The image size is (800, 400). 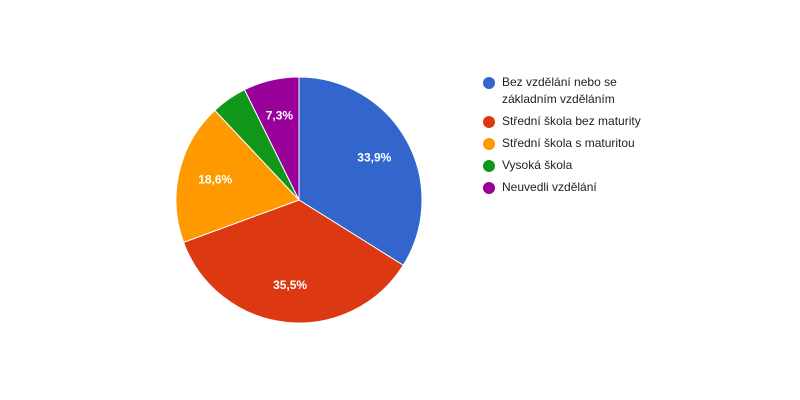 What do you see at coordinates (549, 187) in the screenshot?
I see `legend-label: Neuvedli vzdělání` at bounding box center [549, 187].